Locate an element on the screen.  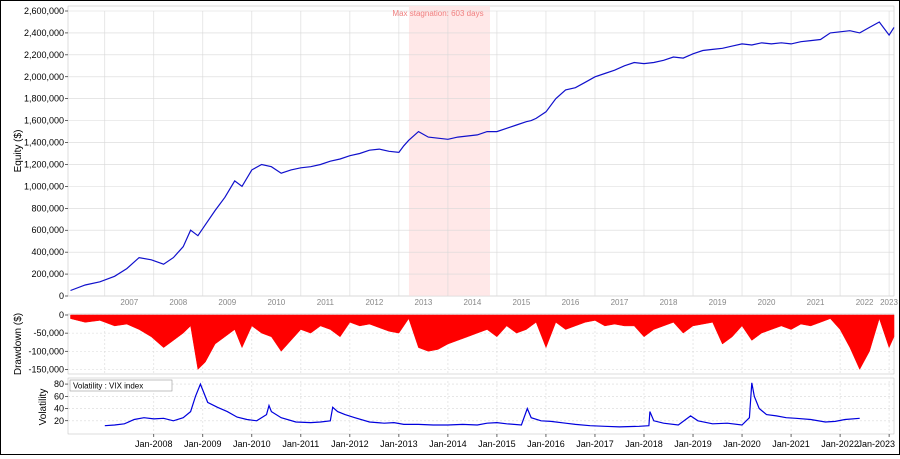
volatility-grid is located at coordinates (481, 407).